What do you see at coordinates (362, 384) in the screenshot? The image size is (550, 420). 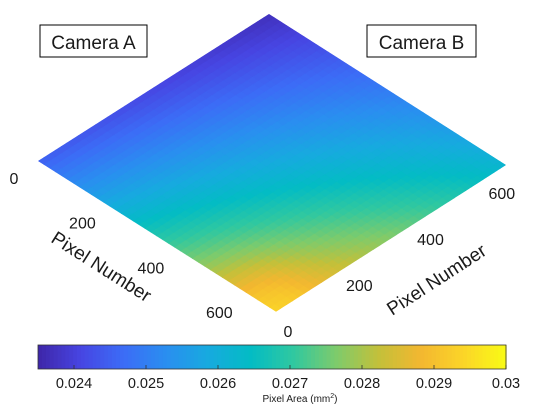 I see `colorbar-tick-label: 0.028` at bounding box center [362, 384].